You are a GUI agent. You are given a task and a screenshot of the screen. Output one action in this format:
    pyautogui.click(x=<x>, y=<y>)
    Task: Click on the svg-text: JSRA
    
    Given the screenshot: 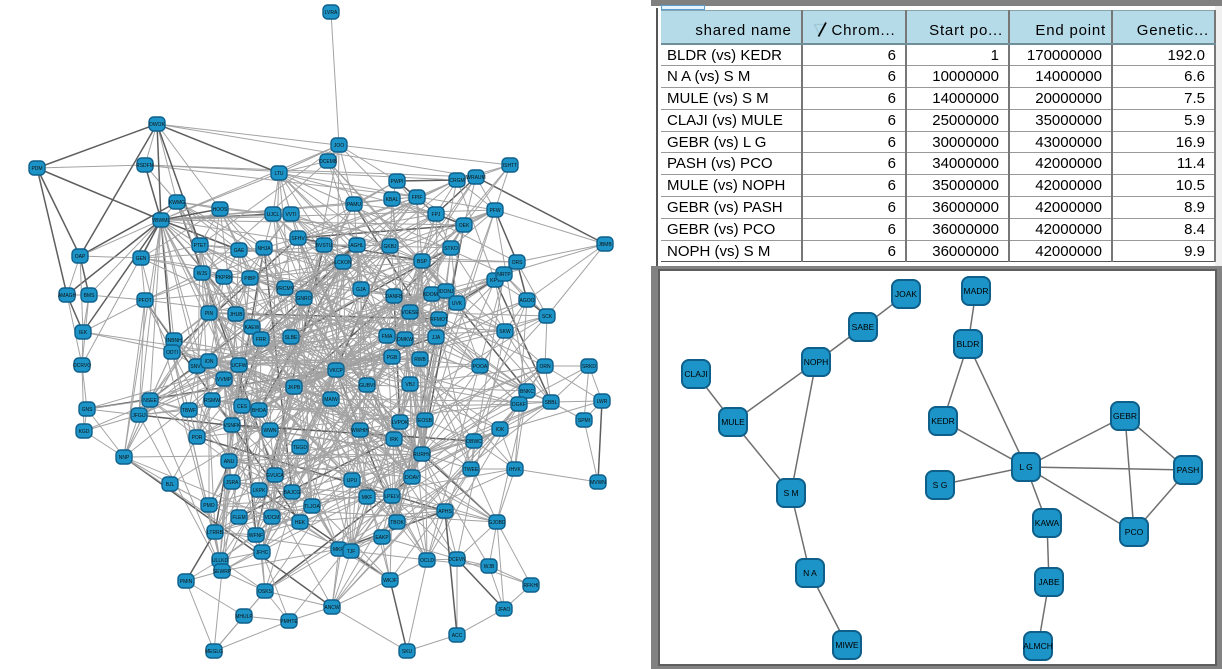 What is the action you would take?
    pyautogui.click(x=232, y=483)
    